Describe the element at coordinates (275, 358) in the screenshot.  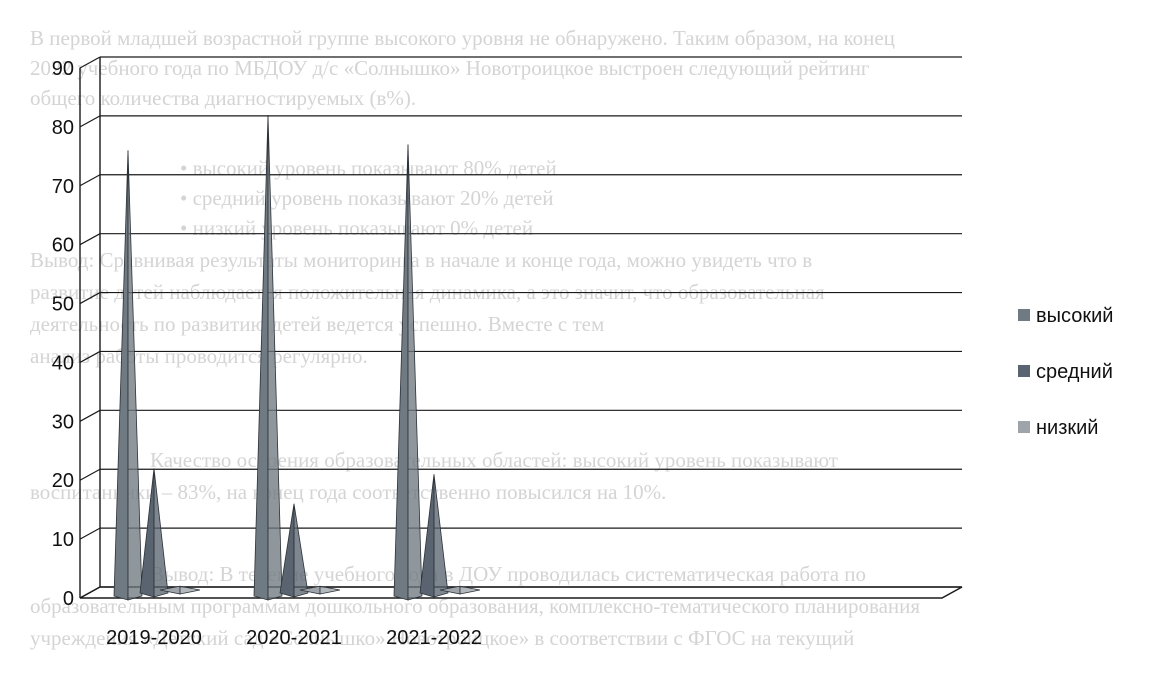
I see `cone-shade-1-2020-2021` at that location.